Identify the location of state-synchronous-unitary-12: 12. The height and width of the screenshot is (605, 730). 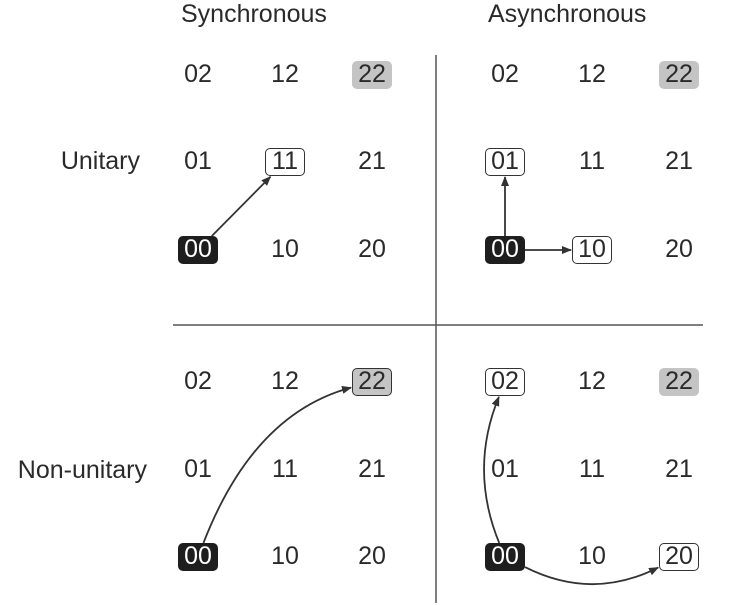
(285, 74).